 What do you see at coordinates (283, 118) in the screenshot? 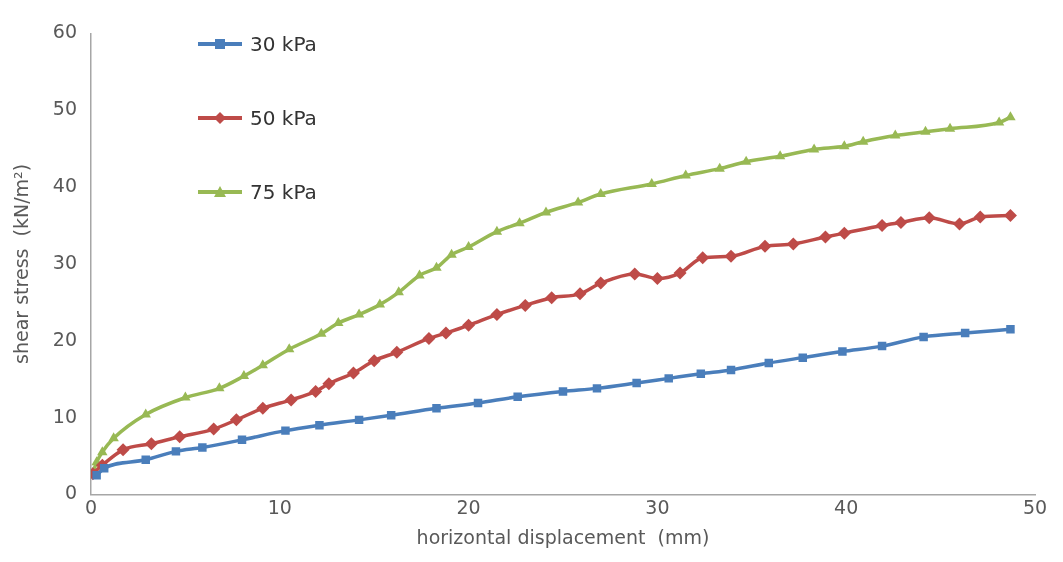
I see `legend-label: 50 kPa` at bounding box center [283, 118].